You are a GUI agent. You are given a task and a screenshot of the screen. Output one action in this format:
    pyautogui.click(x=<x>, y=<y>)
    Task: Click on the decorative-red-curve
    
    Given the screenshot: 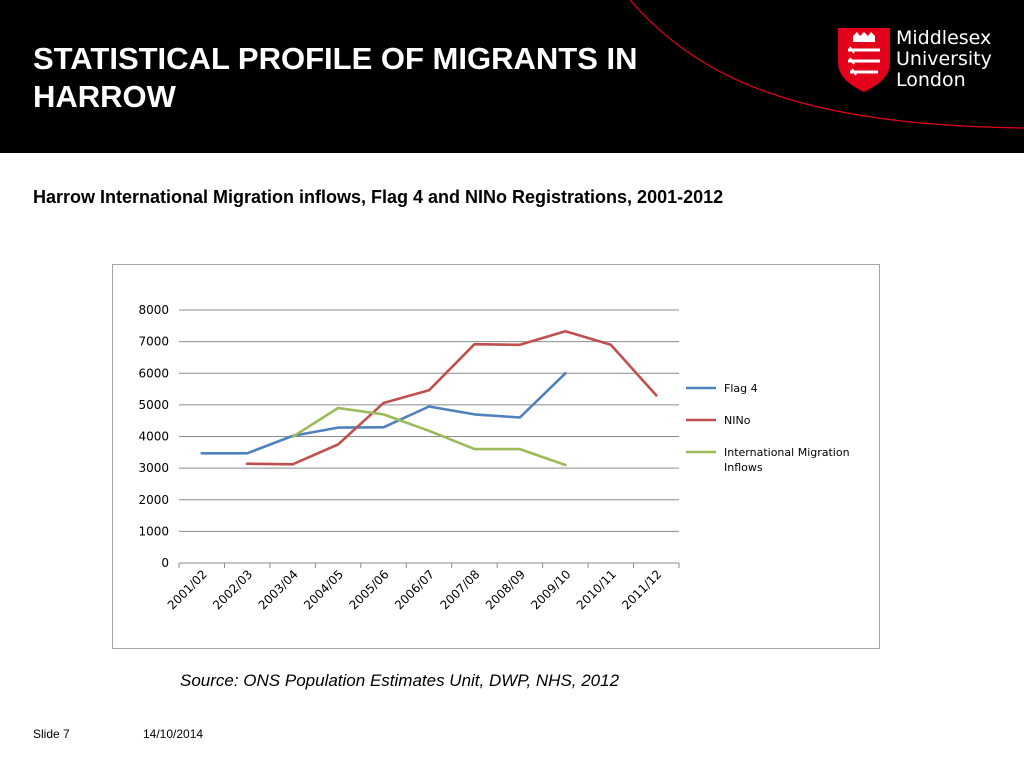 What is the action you would take?
    pyautogui.click(x=826, y=64)
    